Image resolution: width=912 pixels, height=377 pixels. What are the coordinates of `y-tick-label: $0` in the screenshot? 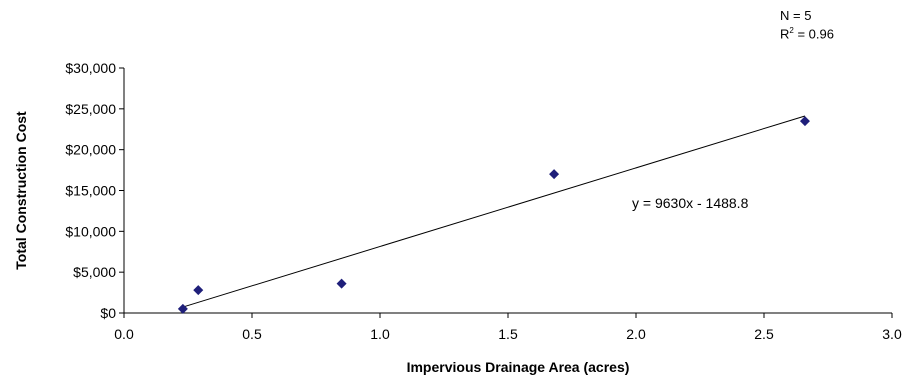 It's located at (108, 313).